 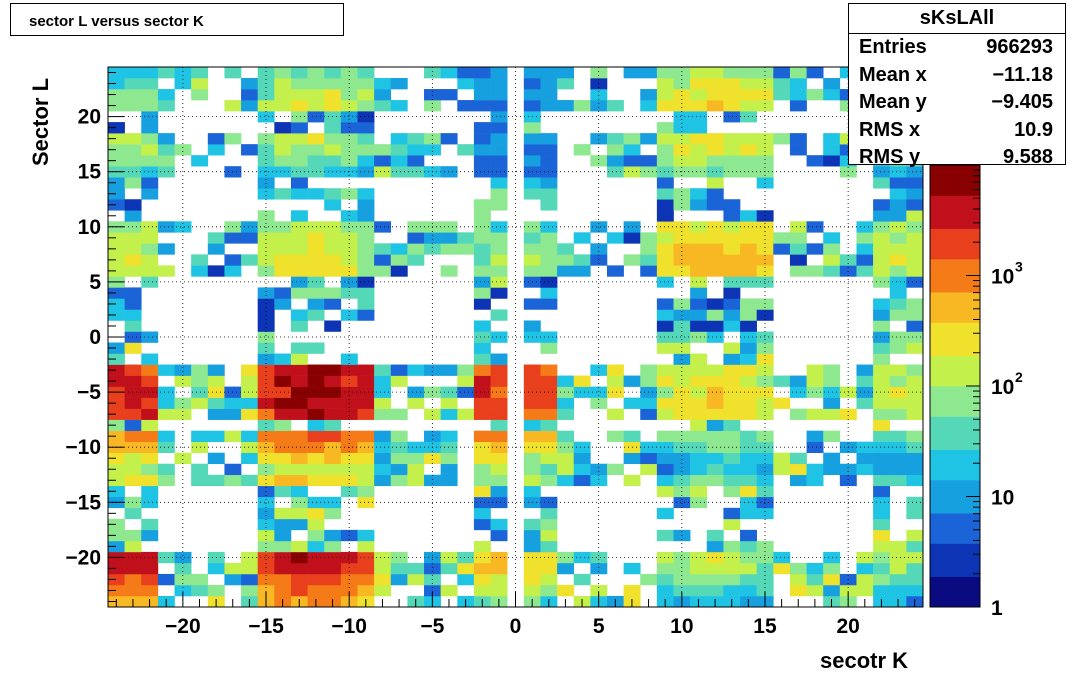 I want to click on stats-row-entries: Entries 966293, so click(x=957, y=48).